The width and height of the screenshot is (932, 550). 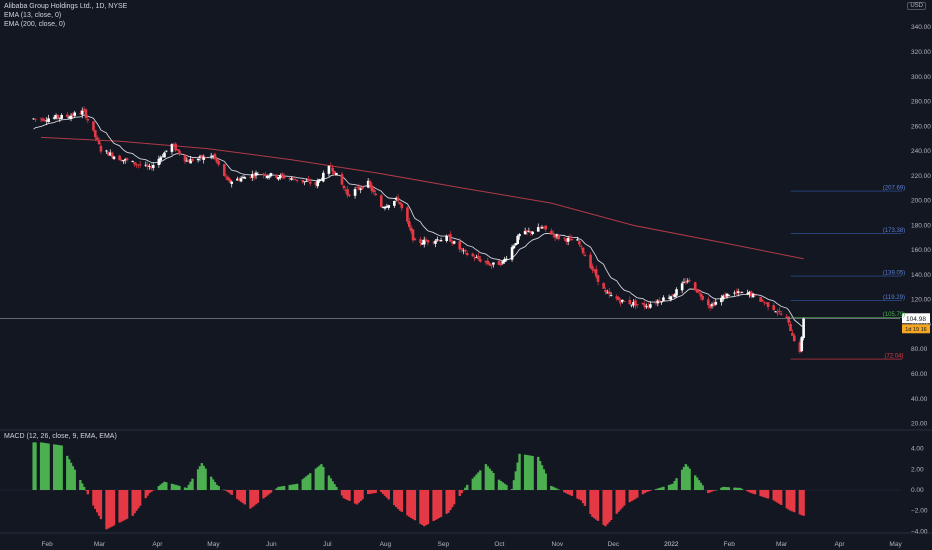 I want to click on macd-legend: MACD (12, 26, close, 9, EMA, EMA), so click(x=60, y=436).